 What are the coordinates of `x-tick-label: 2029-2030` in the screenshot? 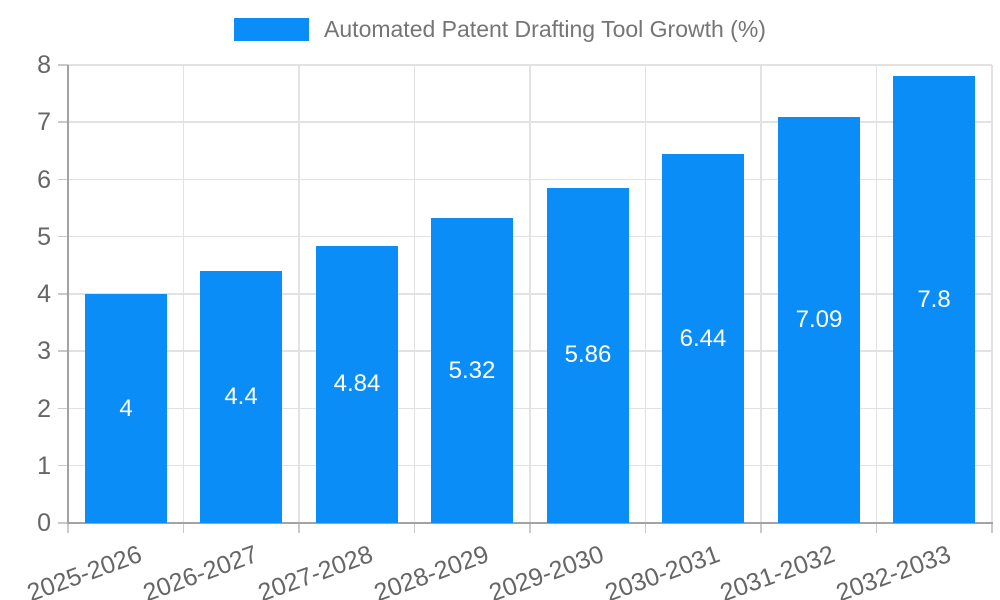 It's located at (546, 570).